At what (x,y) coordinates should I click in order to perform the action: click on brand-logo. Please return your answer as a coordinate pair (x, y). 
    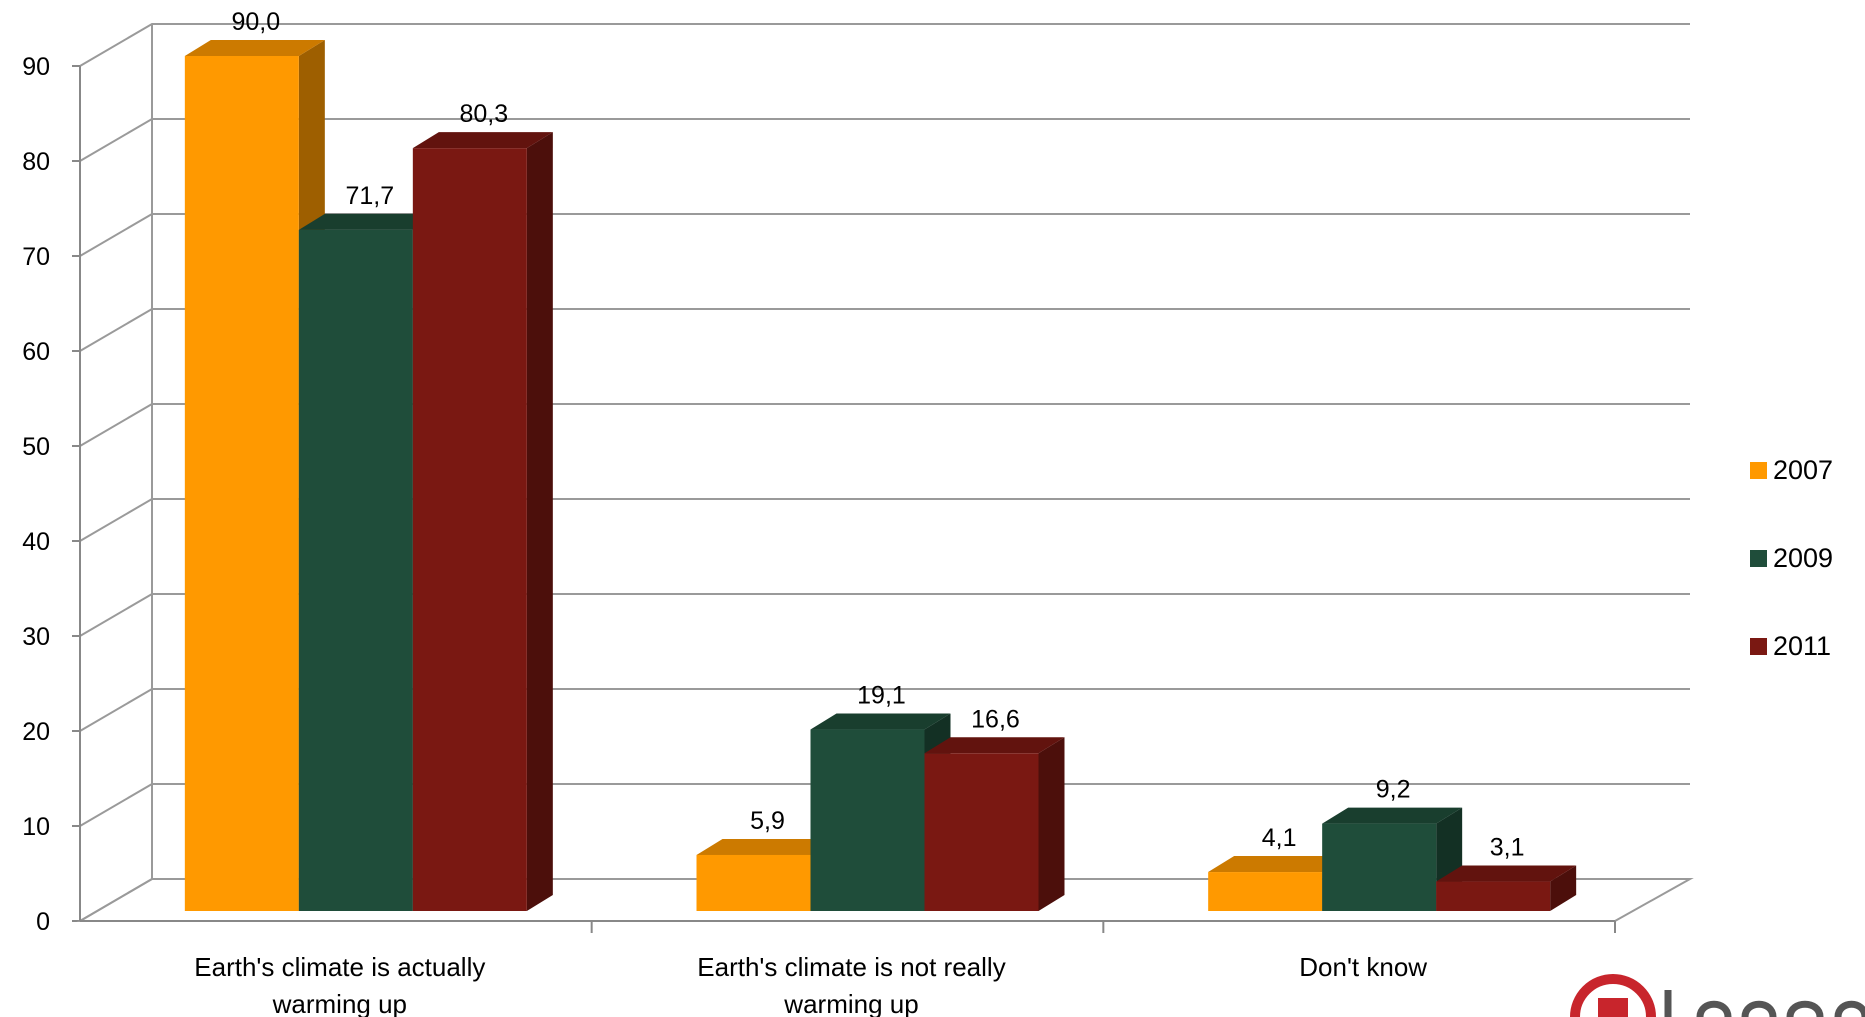
    Looking at the image, I should click on (1717, 995).